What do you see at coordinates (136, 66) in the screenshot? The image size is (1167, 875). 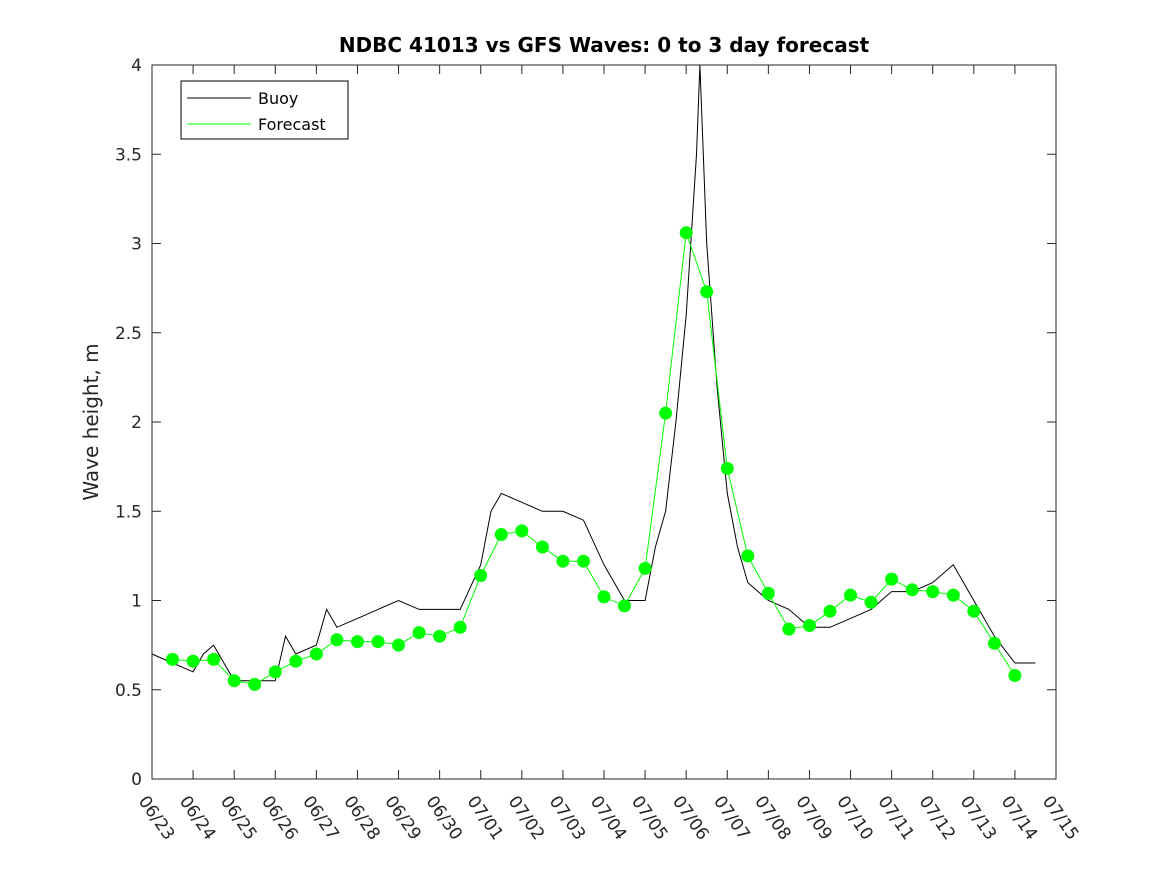 I see `y-tick-label: 4` at bounding box center [136, 66].